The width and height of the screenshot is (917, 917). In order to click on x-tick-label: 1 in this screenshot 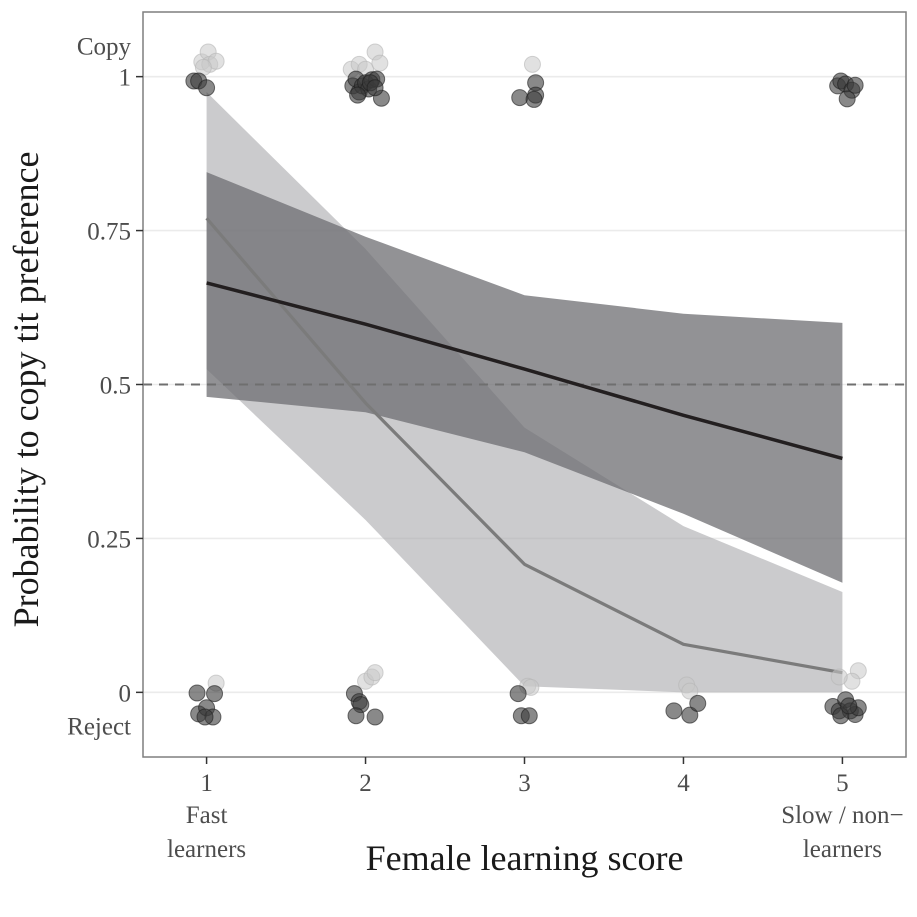, I will do `click(206, 783)`.